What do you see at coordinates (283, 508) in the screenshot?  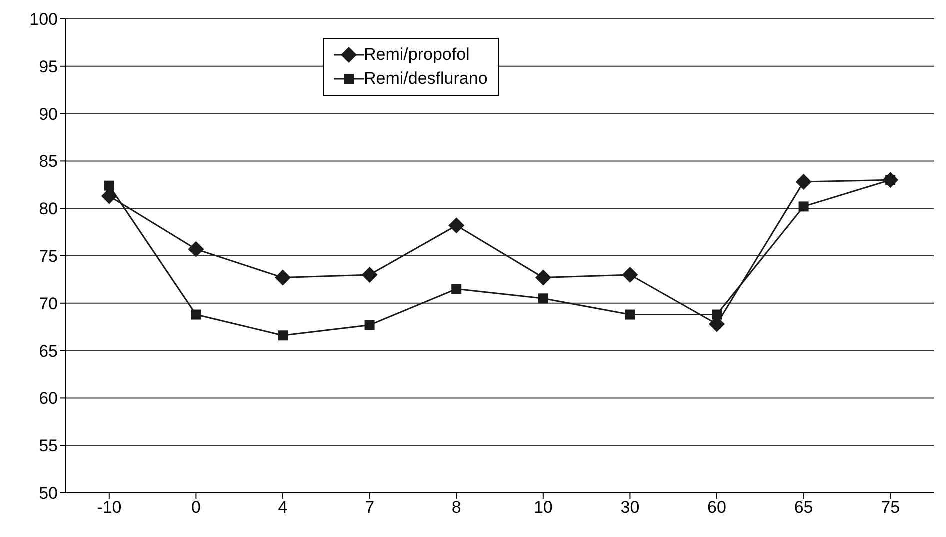 I see `x-tick-label: 4` at bounding box center [283, 508].